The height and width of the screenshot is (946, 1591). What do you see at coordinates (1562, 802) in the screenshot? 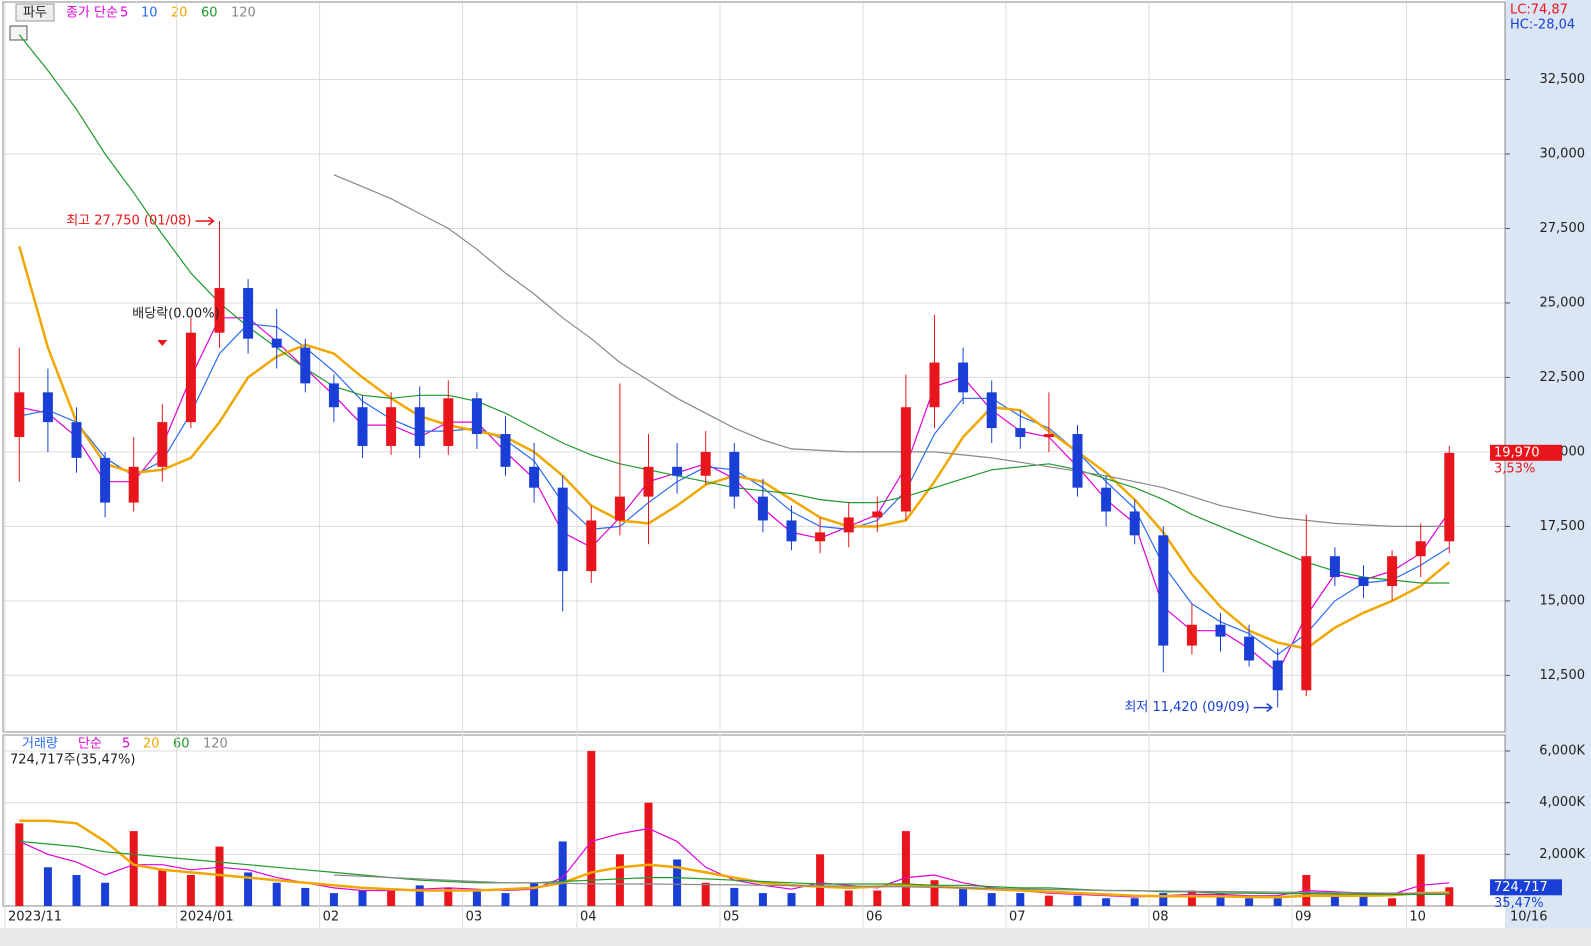
I see `y-tick-label: 4,000K` at bounding box center [1562, 802].